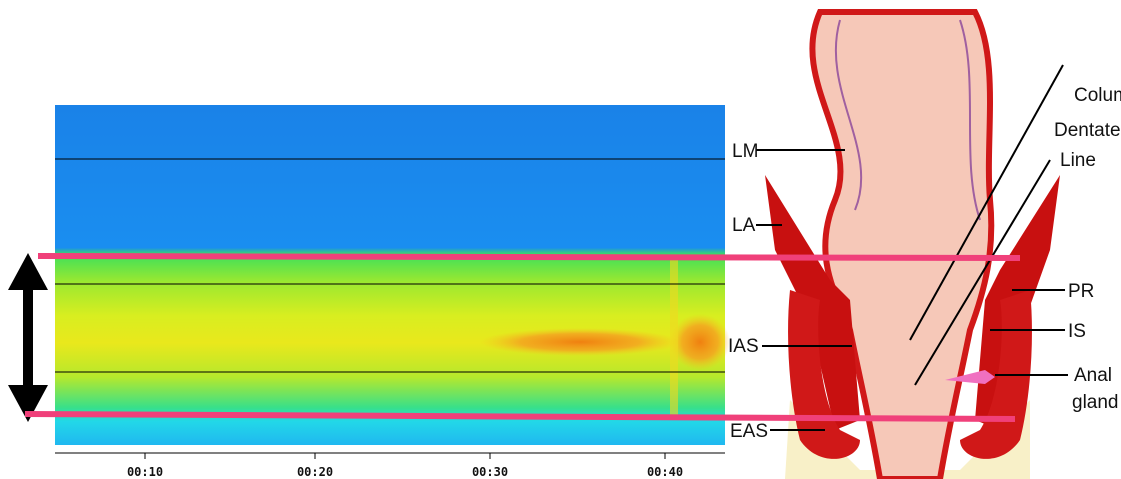 This screenshot has height=479, width=1121. Describe the element at coordinates (490, 472) in the screenshot. I see `time-label: 00:30` at that location.